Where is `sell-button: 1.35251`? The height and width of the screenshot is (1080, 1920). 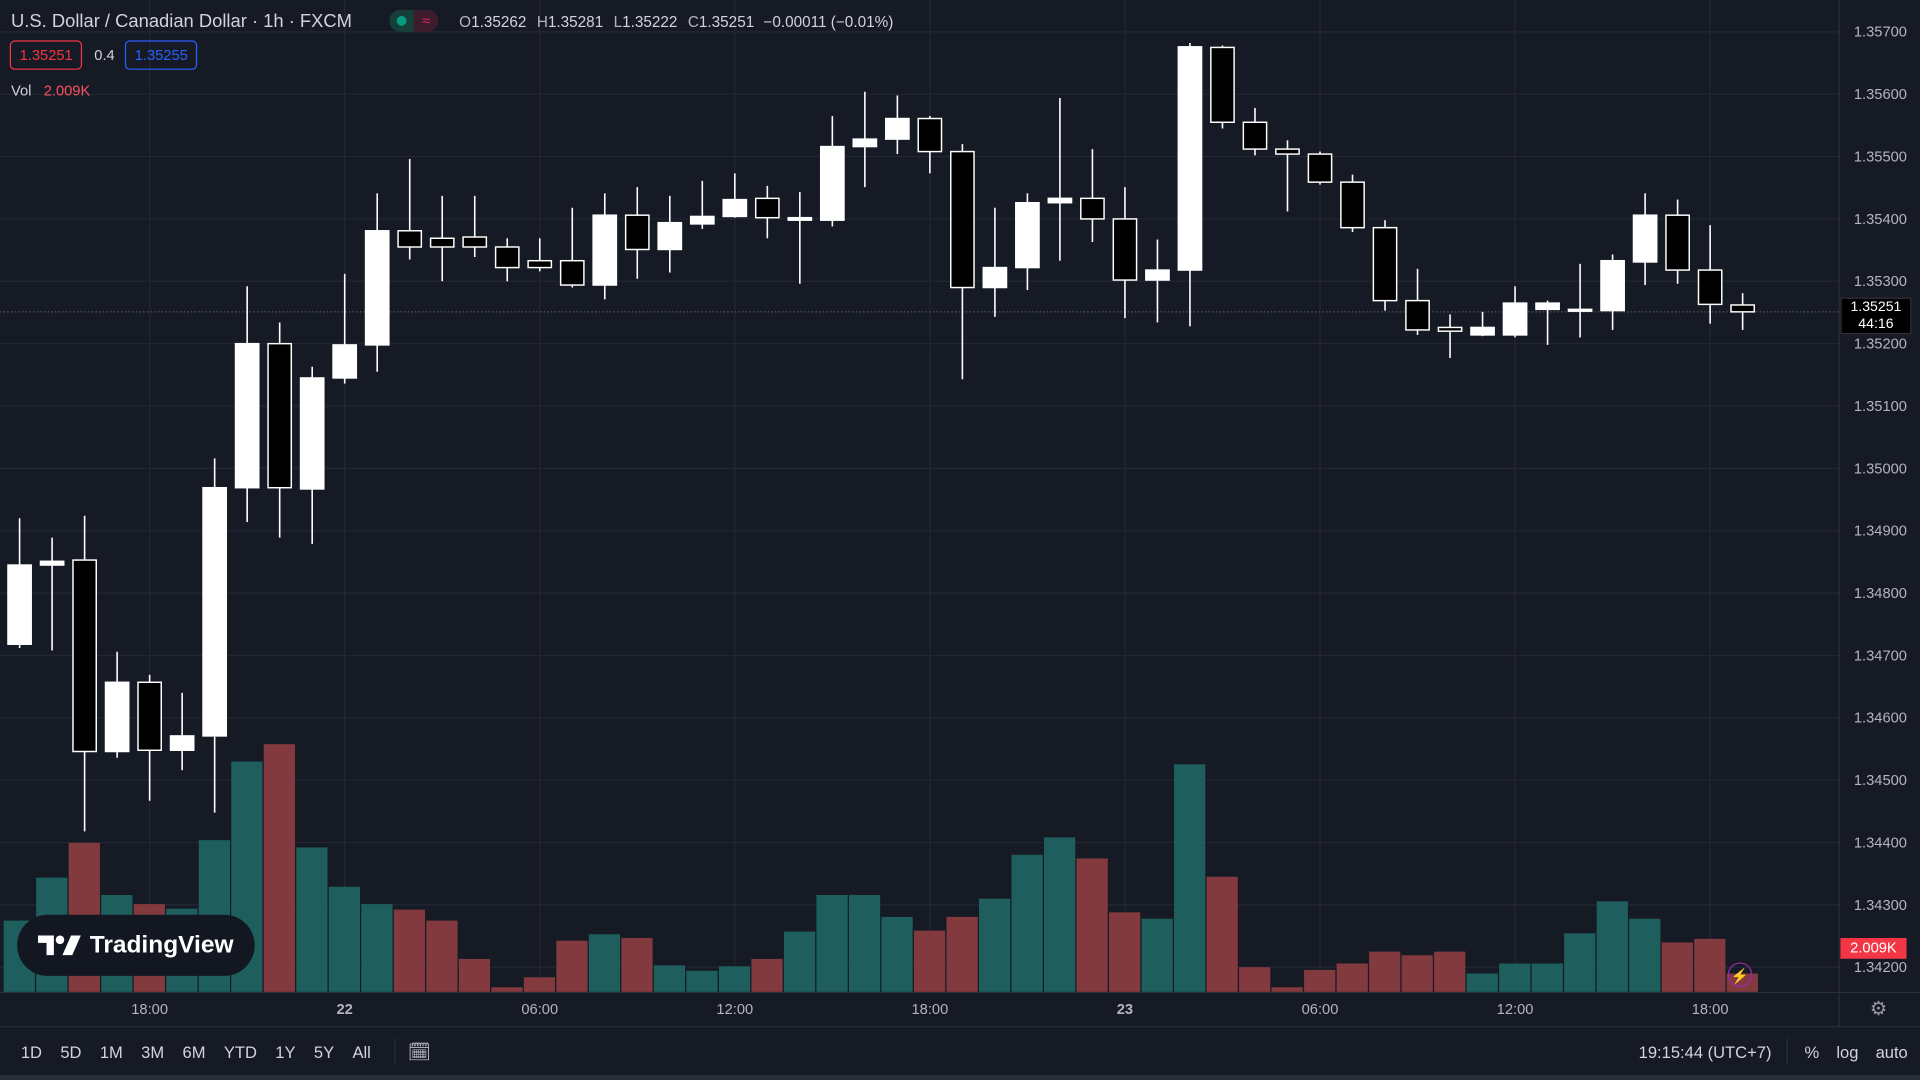 sell-button: 1.35251 is located at coordinates (46, 55).